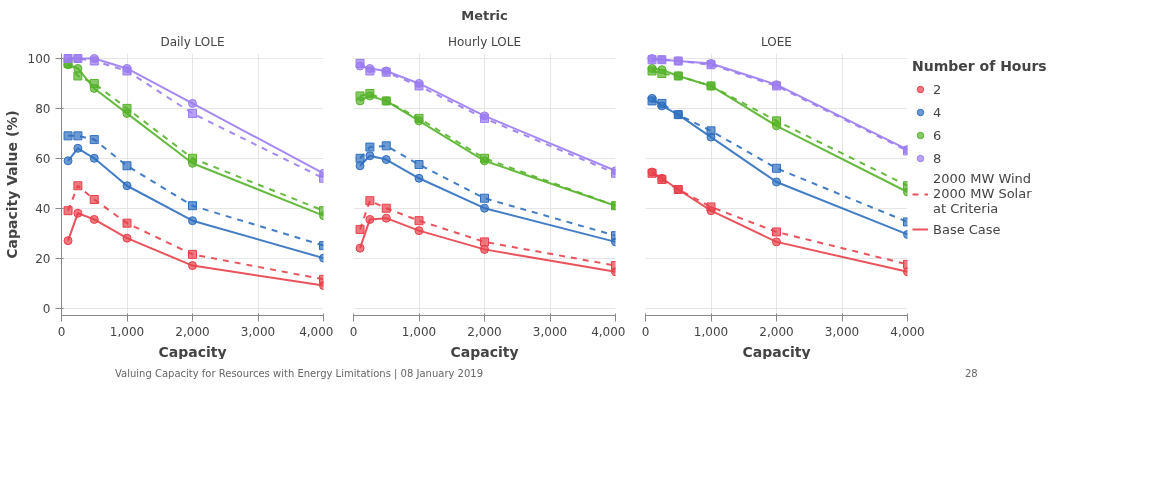 The image size is (1156, 498). What do you see at coordinates (967, 229) in the screenshot?
I see `text: Base Case` at bounding box center [967, 229].